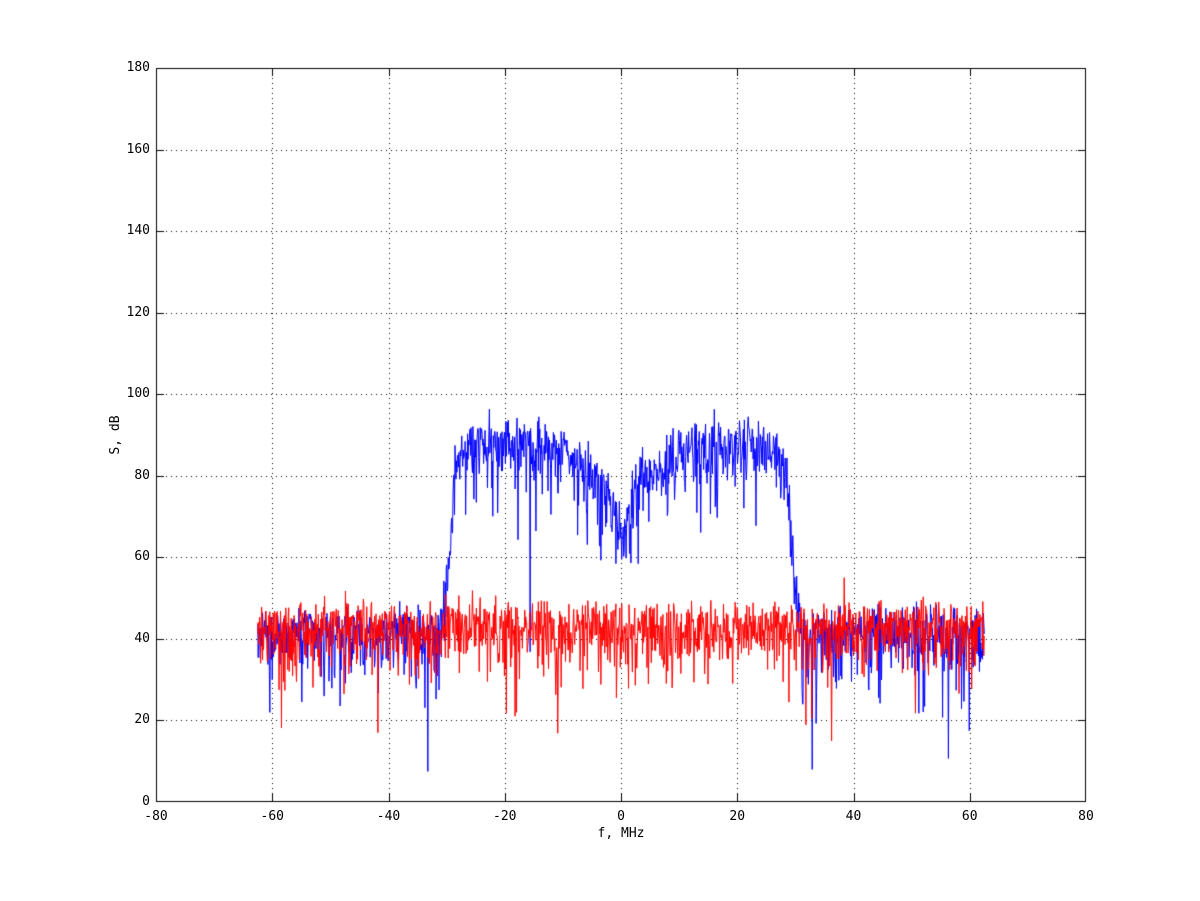  Describe the element at coordinates (142, 475) in the screenshot. I see `y-tick-label: 80` at that location.